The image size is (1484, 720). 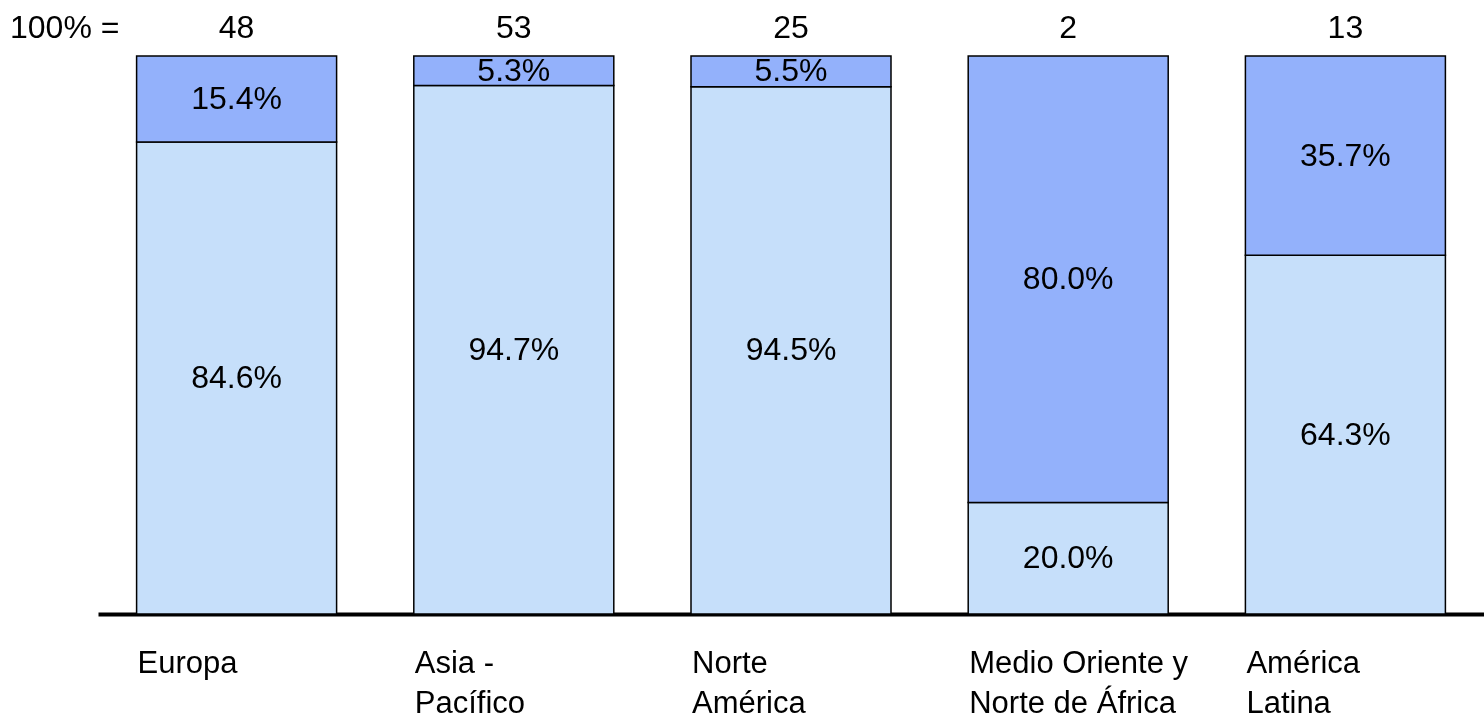 I want to click on text: 48, so click(x=236, y=27).